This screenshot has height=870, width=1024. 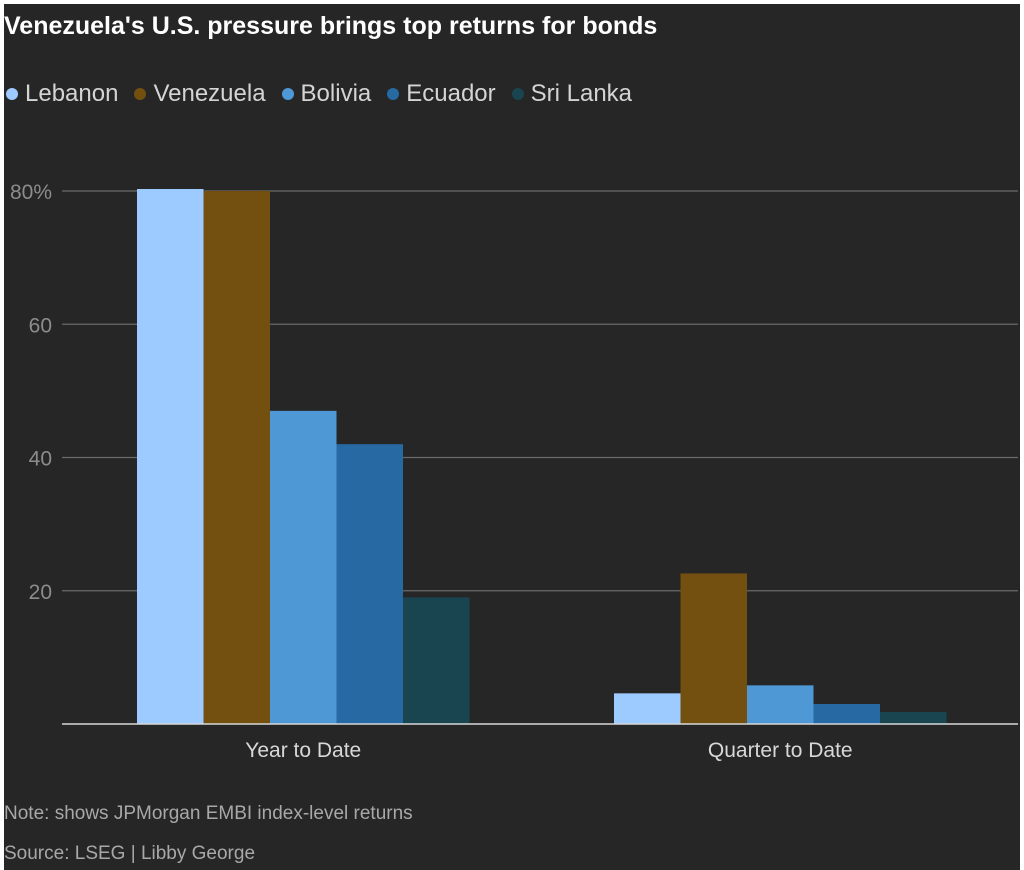 What do you see at coordinates (581, 93) in the screenshot?
I see `legend-label-sri-lanka: Sri Lanka` at bounding box center [581, 93].